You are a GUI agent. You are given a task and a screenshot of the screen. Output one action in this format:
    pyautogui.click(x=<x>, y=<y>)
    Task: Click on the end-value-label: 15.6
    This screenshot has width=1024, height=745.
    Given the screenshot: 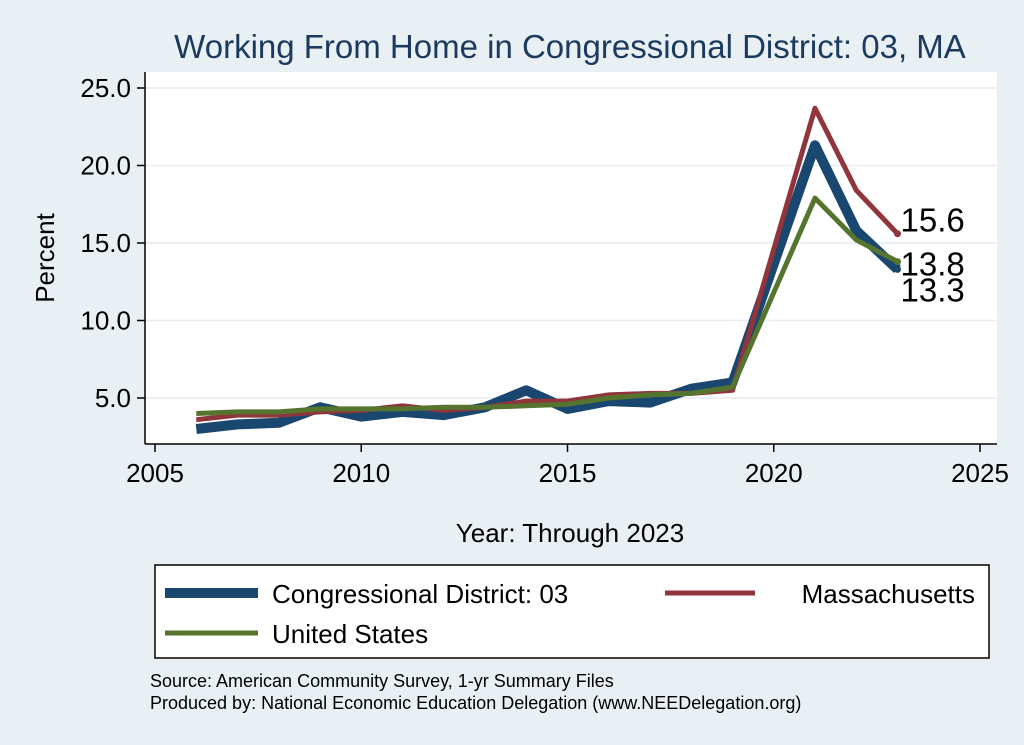 What is the action you would take?
    pyautogui.click(x=933, y=220)
    